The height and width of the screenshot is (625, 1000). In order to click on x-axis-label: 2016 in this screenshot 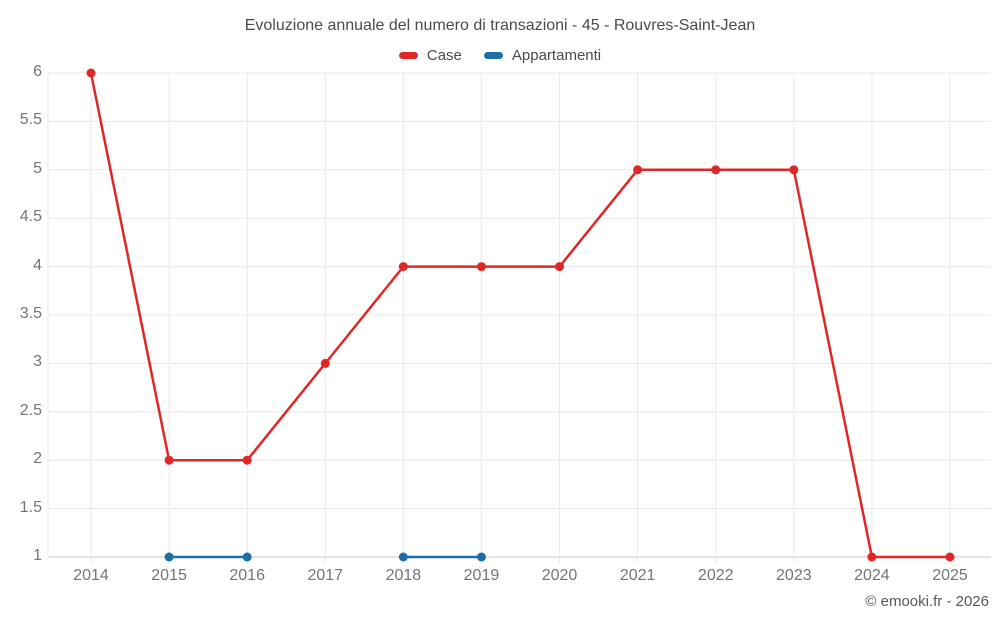, I will do `click(247, 575)`.